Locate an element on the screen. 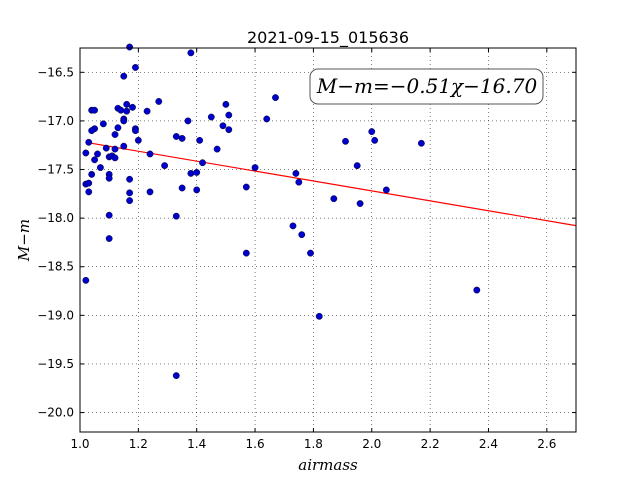 The height and width of the screenshot is (480, 640). y-tick-label: −20.0 is located at coordinates (55, 413).